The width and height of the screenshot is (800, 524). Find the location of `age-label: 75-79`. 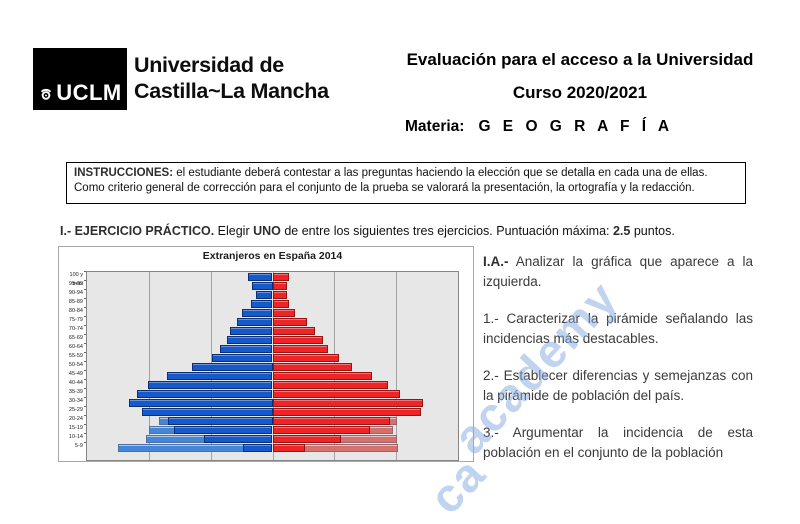

age-label: 75-79 is located at coordinates (75, 320).